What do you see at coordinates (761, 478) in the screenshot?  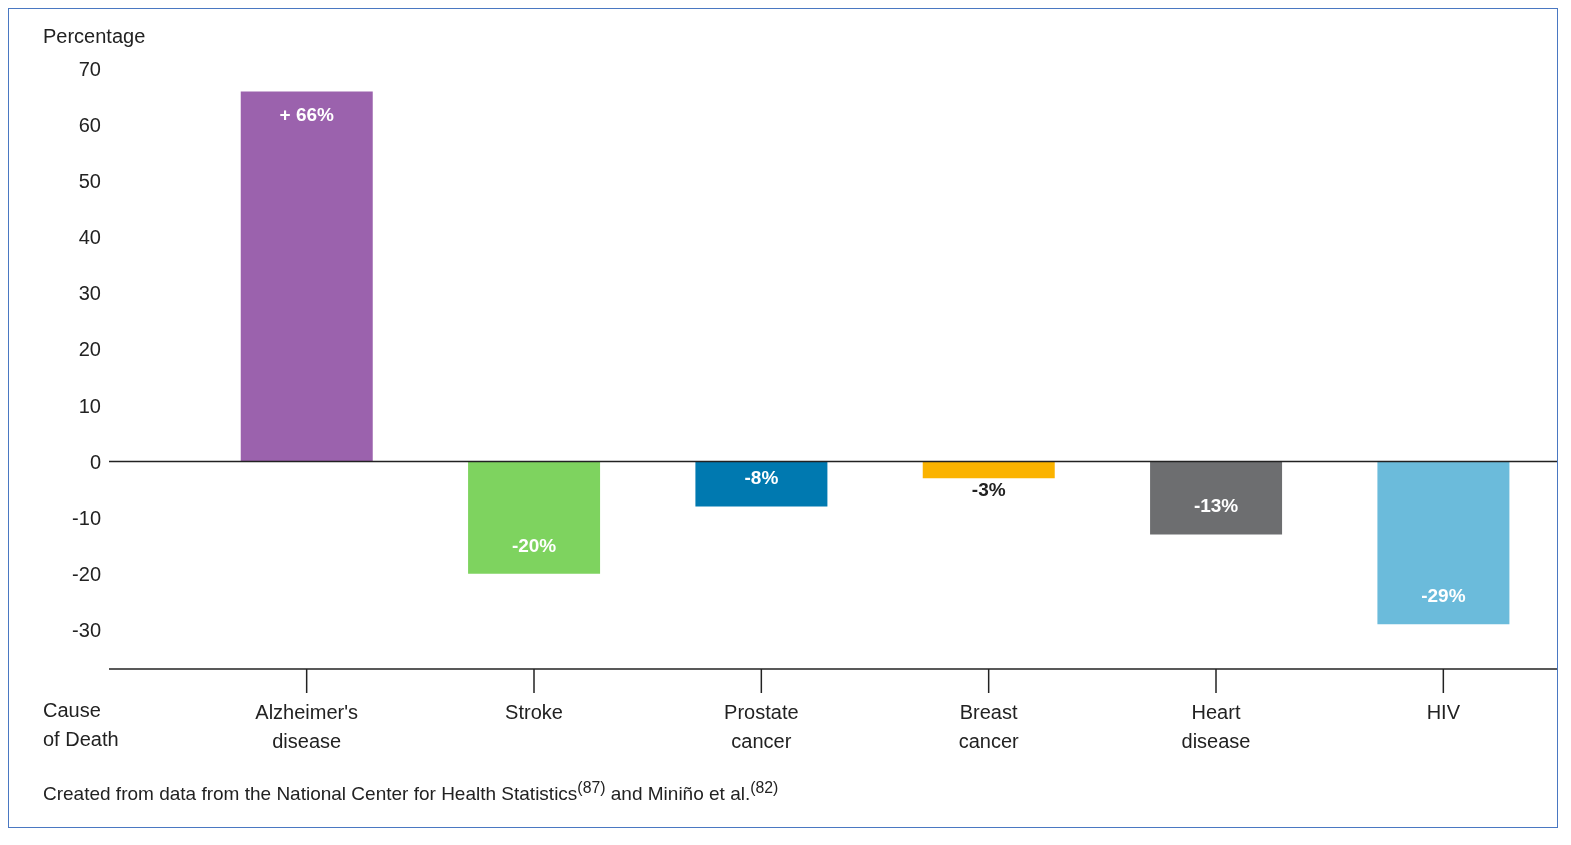 I see `data-label: -8%` at bounding box center [761, 478].